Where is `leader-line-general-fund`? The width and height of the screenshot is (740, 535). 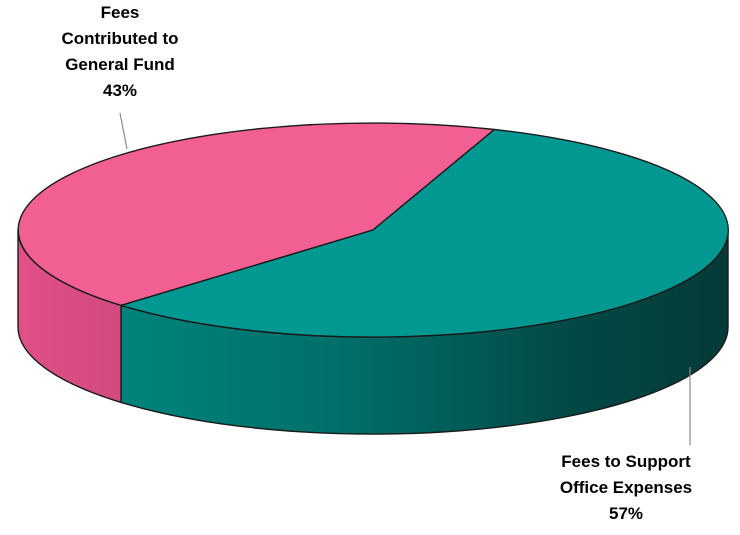 leader-line-general-fund is located at coordinates (123, 131).